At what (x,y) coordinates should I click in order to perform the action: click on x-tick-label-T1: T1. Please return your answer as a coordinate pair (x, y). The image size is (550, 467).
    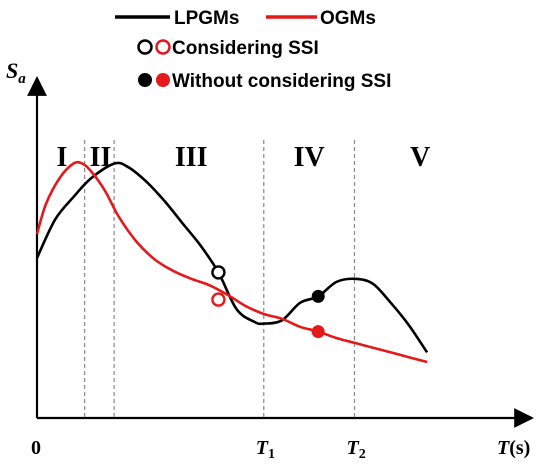
    Looking at the image, I should click on (265, 449).